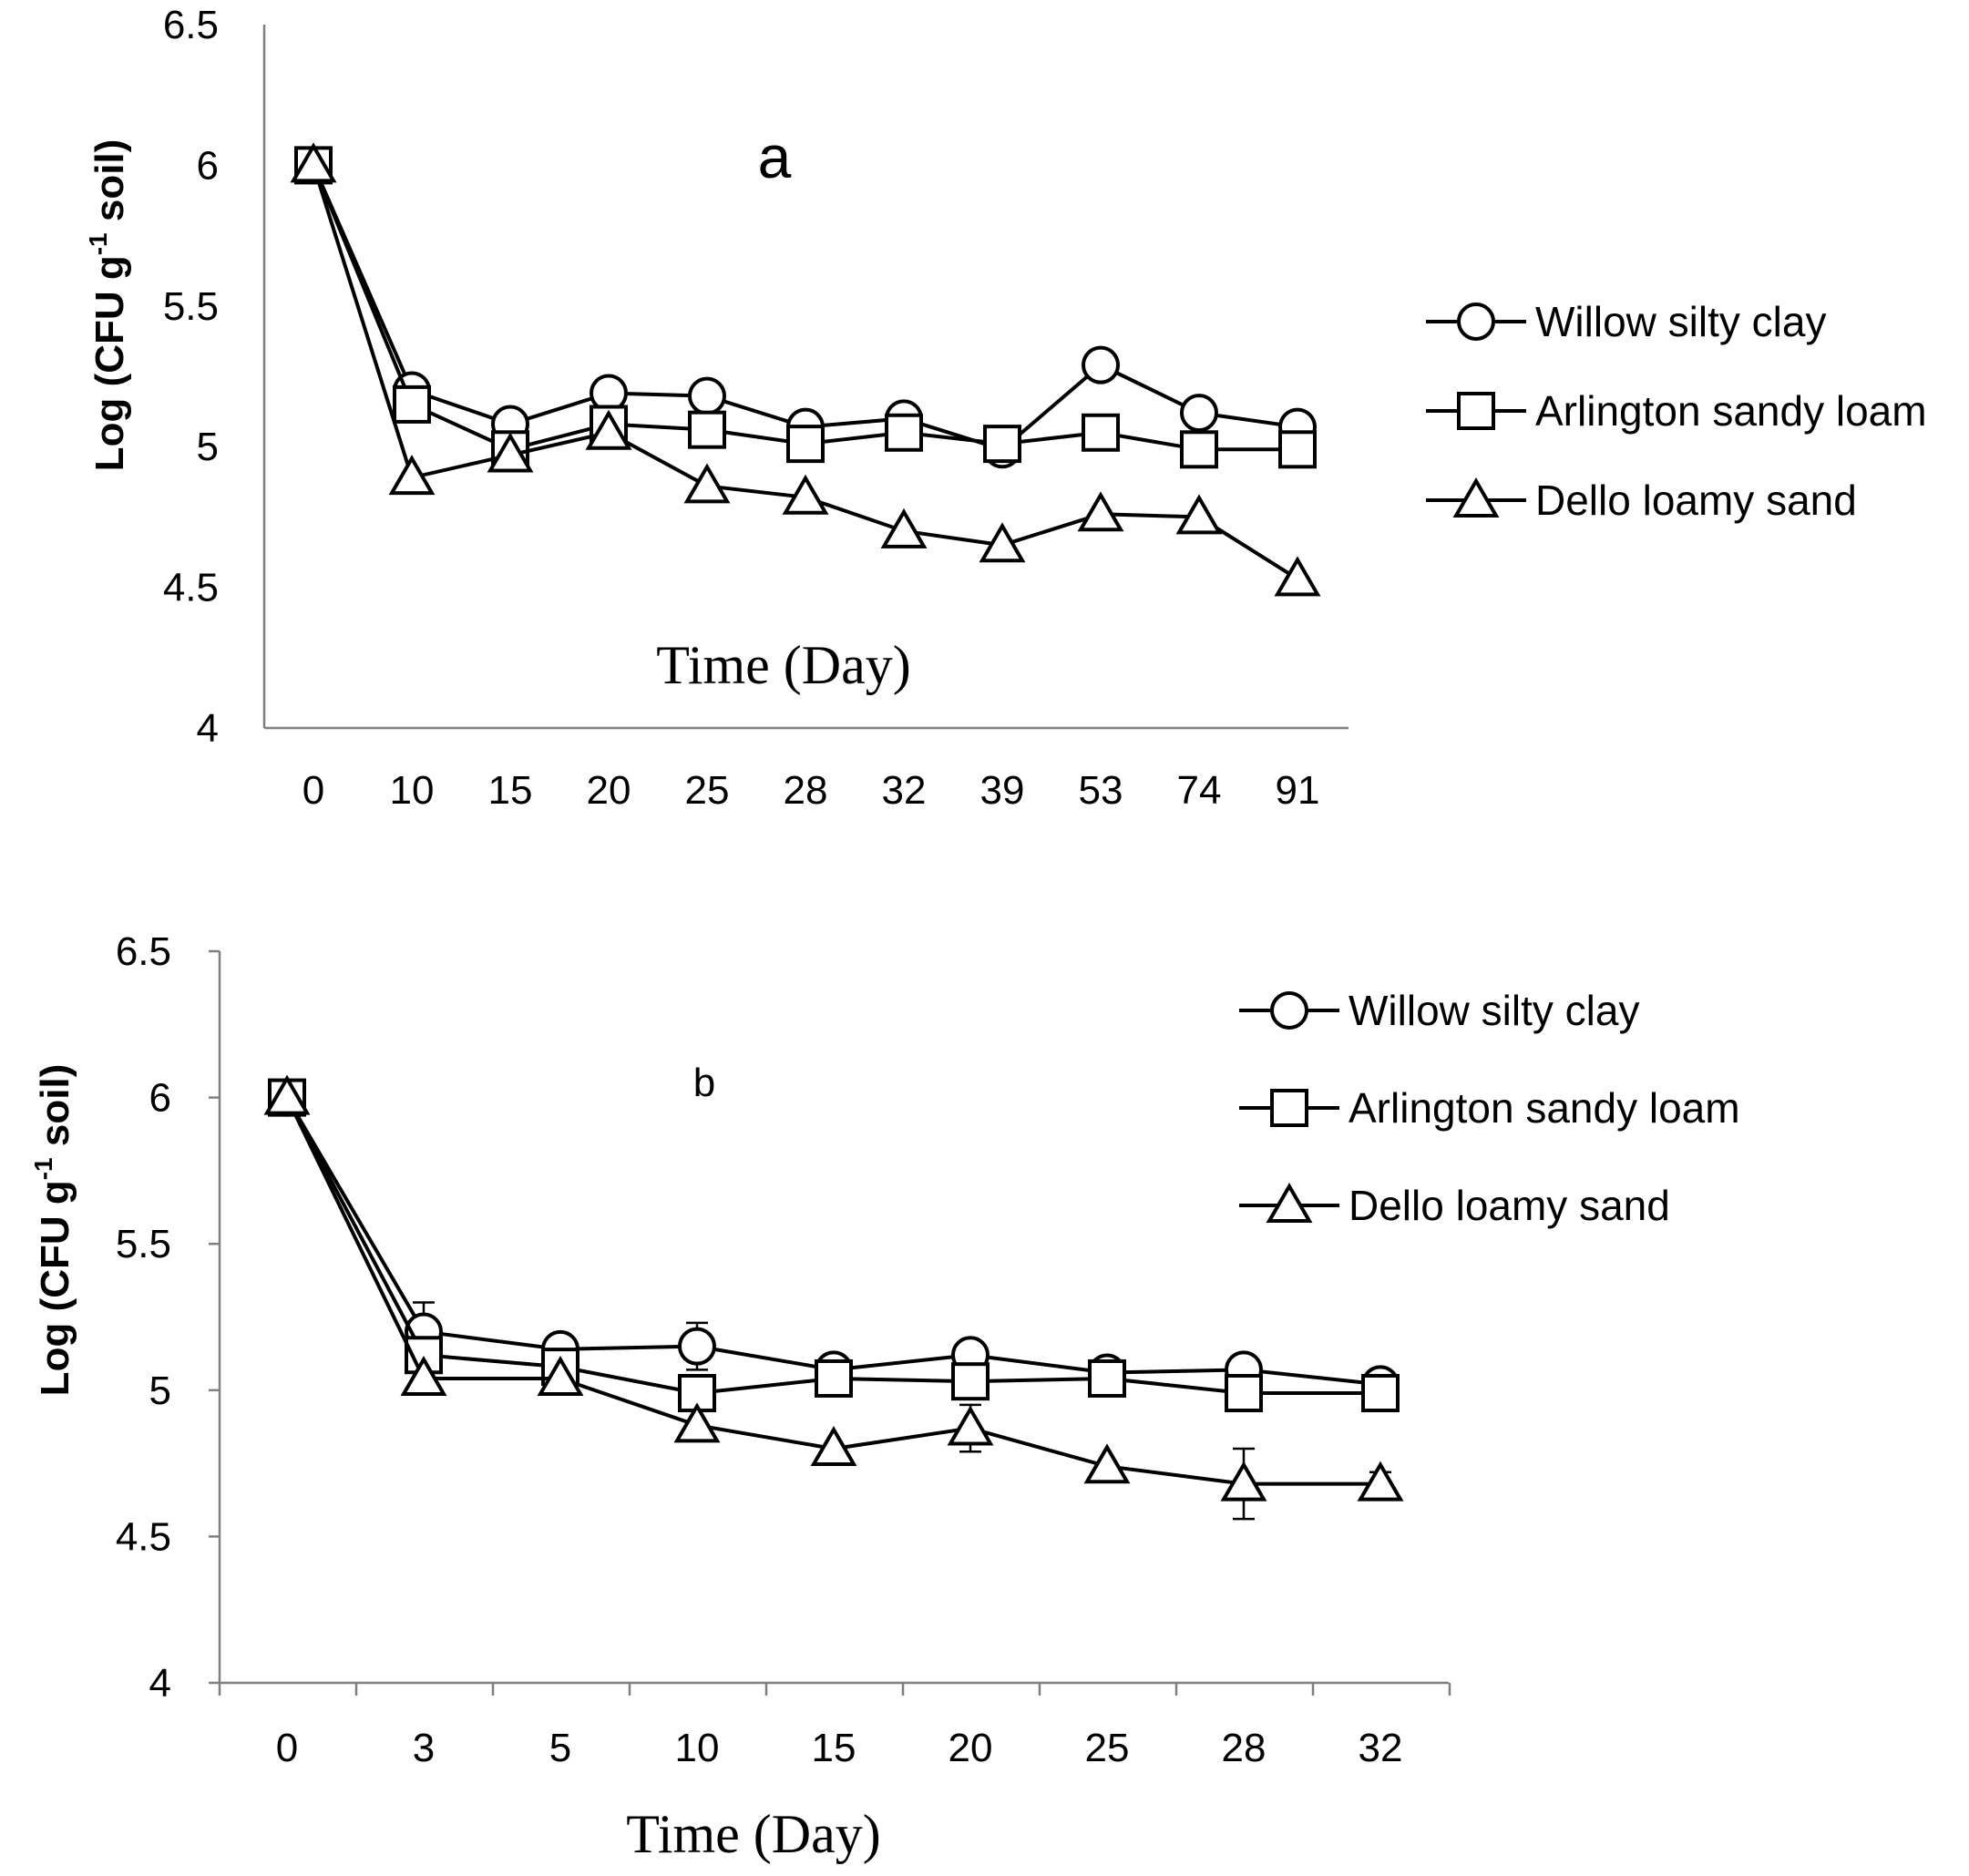  I want to click on series-willow-silty-clay, so click(805, 307).